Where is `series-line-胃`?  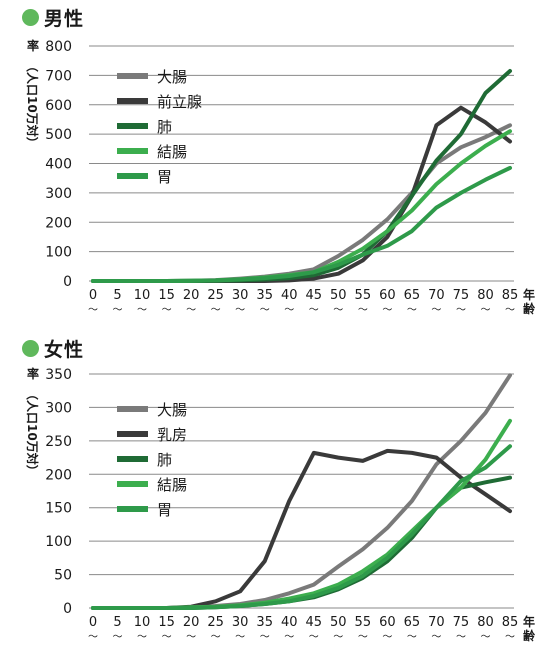 series-line-胃 is located at coordinates (301, 224).